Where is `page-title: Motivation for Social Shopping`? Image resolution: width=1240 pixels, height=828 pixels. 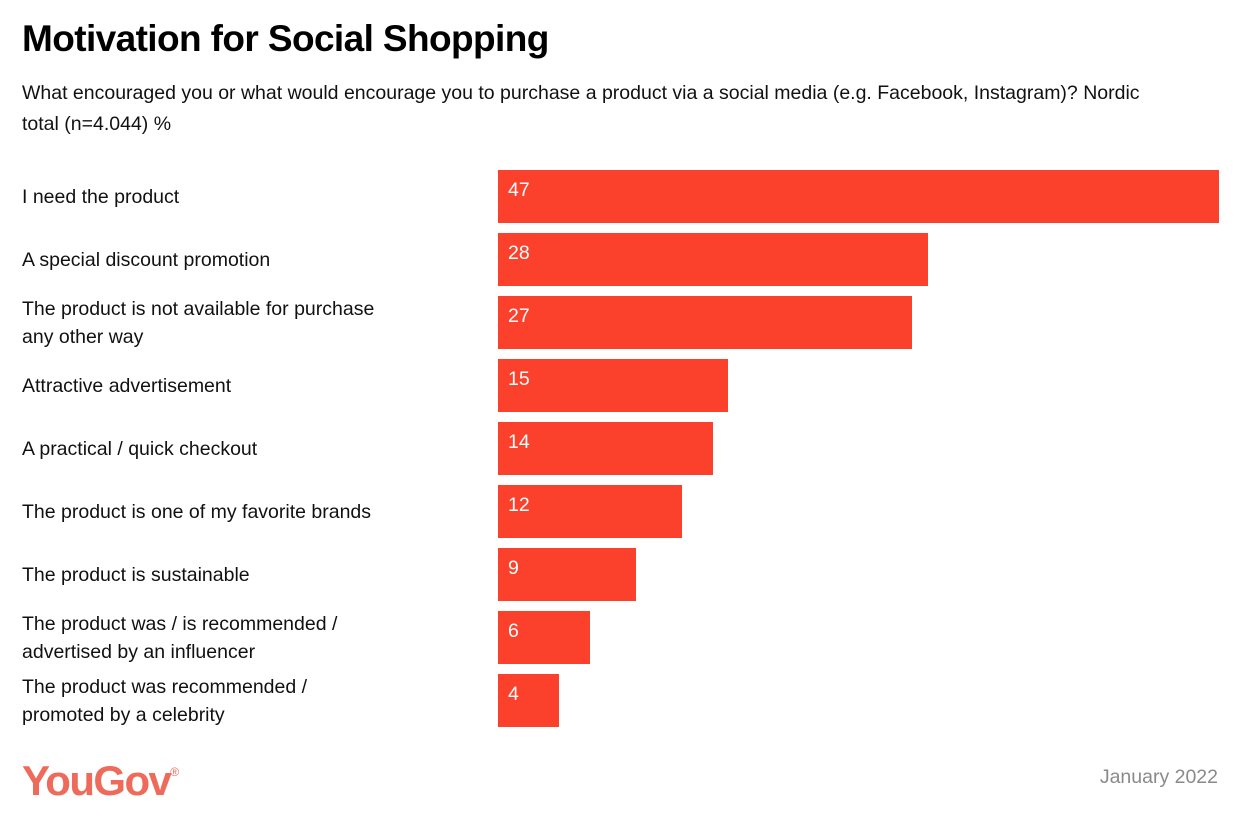
page-title: Motivation for Social Shopping is located at coordinates (285, 38).